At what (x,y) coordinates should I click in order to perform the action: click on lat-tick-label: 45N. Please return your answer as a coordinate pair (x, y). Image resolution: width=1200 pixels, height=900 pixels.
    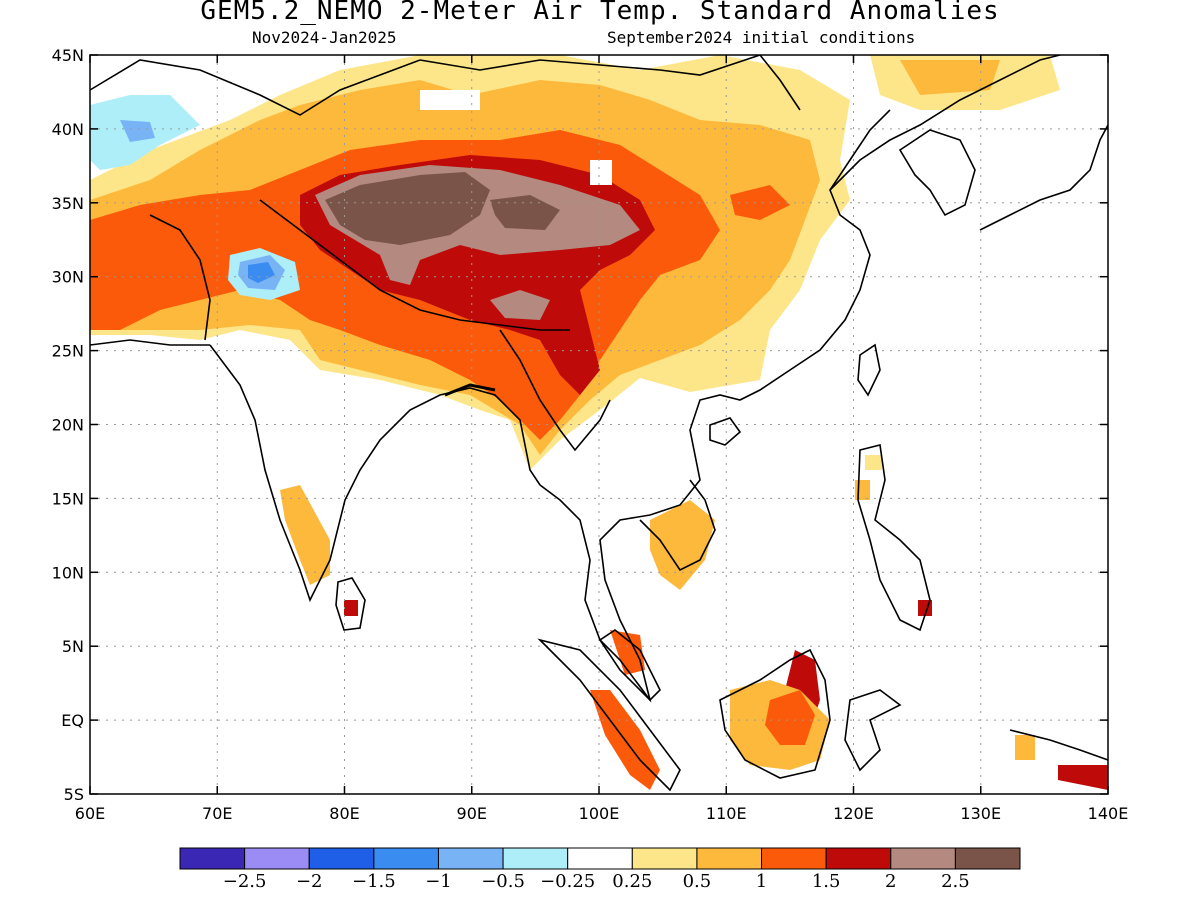
    Looking at the image, I should click on (68, 55).